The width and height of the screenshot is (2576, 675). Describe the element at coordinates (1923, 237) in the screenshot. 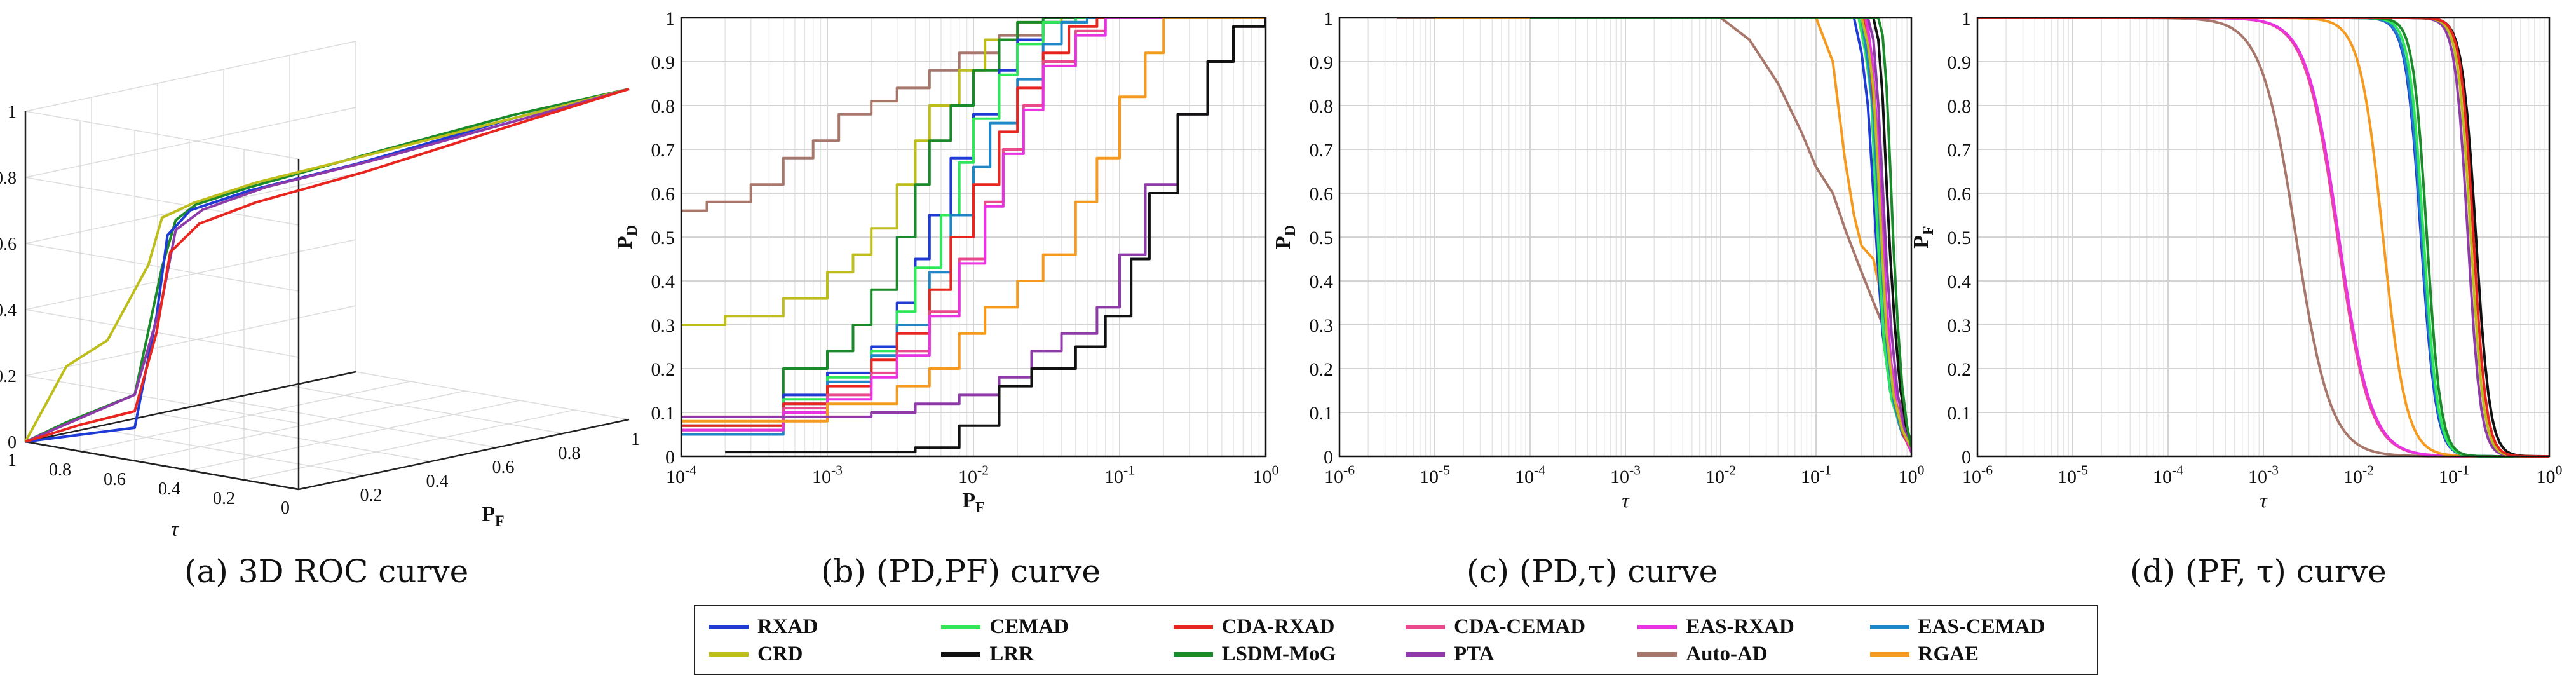

I see `y-axis-label-group: PF` at that location.